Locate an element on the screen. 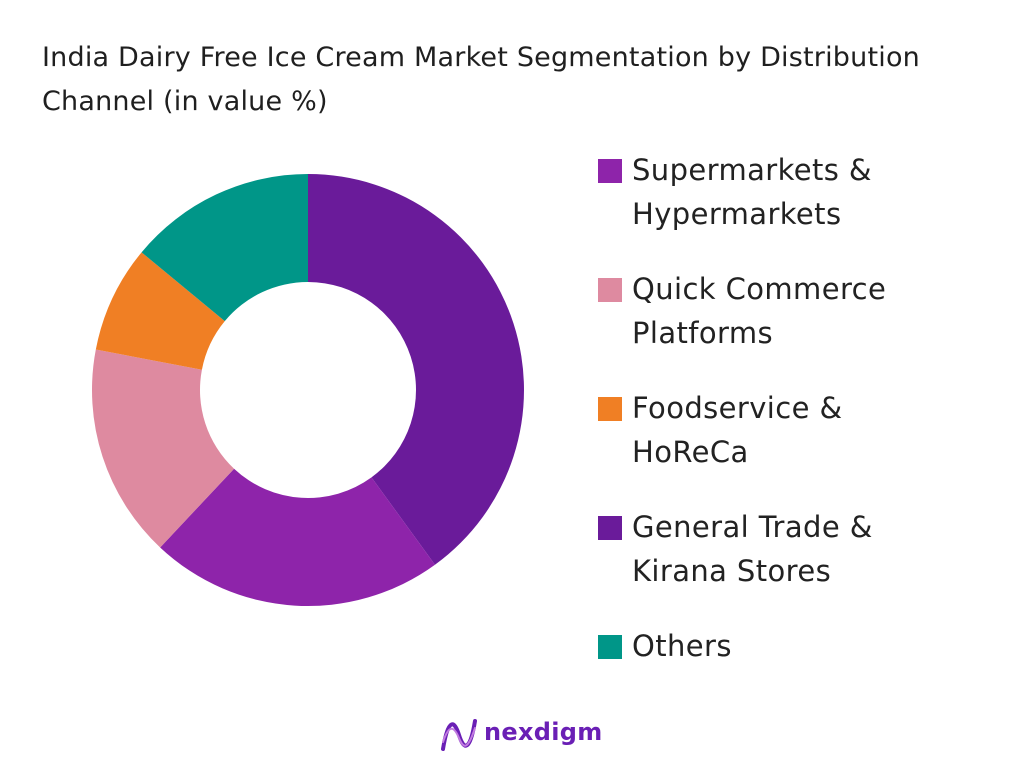 The width and height of the screenshot is (1024, 768). nexdigm-logo: nexdigm is located at coordinates (525, 736).